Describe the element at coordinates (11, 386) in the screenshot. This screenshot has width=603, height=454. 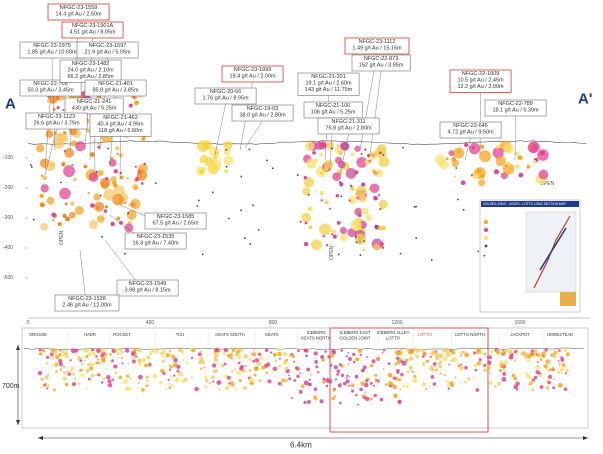
I see `depth-label: 700m` at that location.